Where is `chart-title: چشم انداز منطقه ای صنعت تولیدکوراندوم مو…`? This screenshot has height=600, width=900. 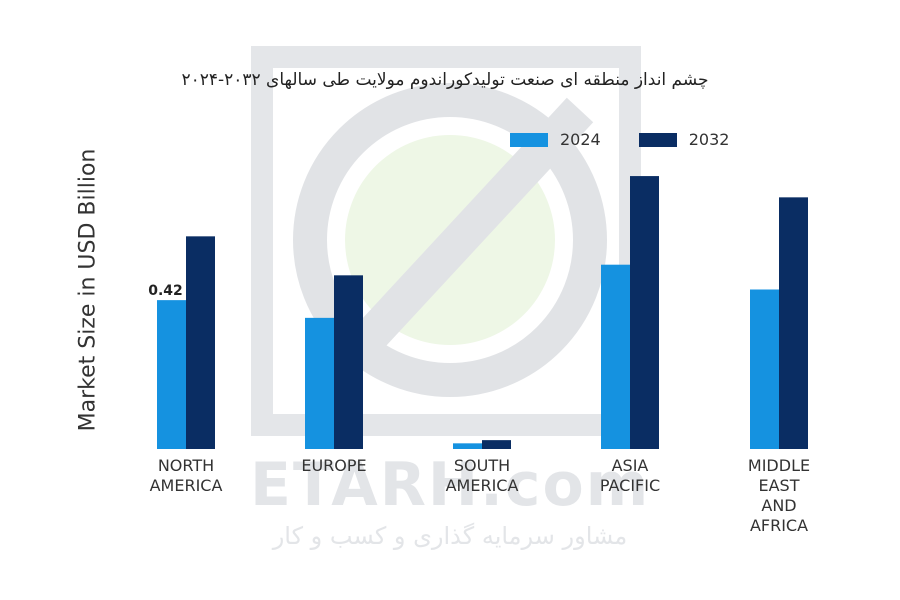
chart-title: چشم انداز منطقه ای صنعت تولیدکوراندوم مو… is located at coordinates (445, 80).